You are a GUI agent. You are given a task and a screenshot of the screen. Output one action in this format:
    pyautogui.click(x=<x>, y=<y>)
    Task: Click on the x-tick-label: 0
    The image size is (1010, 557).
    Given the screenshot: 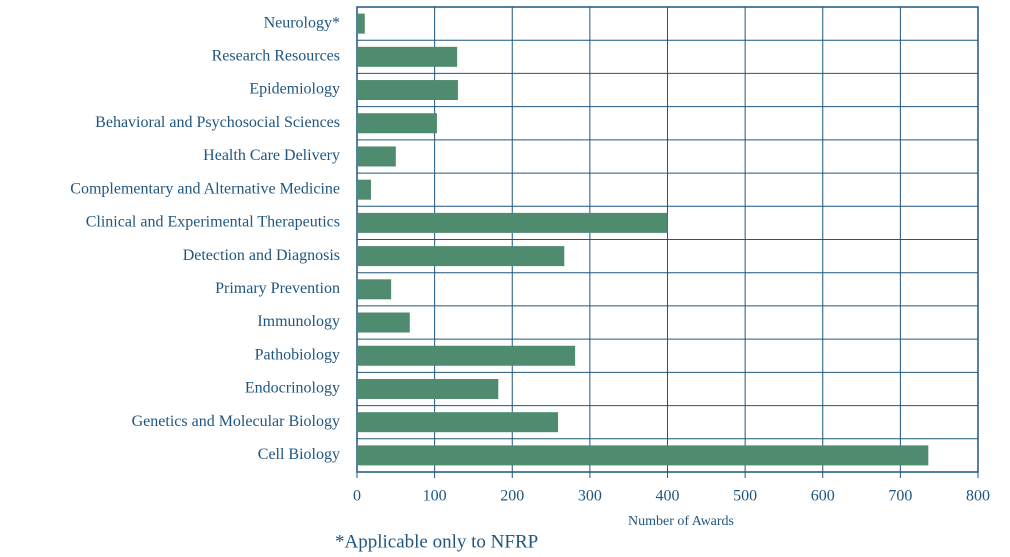 What is the action you would take?
    pyautogui.click(x=357, y=496)
    